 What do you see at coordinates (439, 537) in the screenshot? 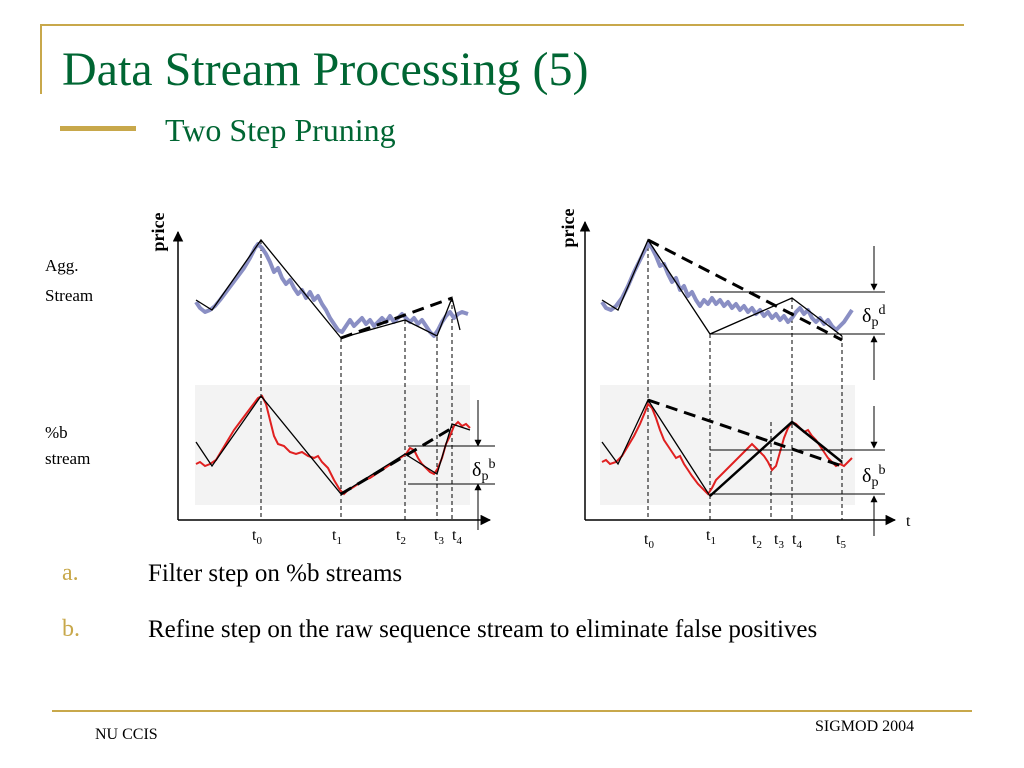
I see `left-tick-t3: t3` at bounding box center [439, 537].